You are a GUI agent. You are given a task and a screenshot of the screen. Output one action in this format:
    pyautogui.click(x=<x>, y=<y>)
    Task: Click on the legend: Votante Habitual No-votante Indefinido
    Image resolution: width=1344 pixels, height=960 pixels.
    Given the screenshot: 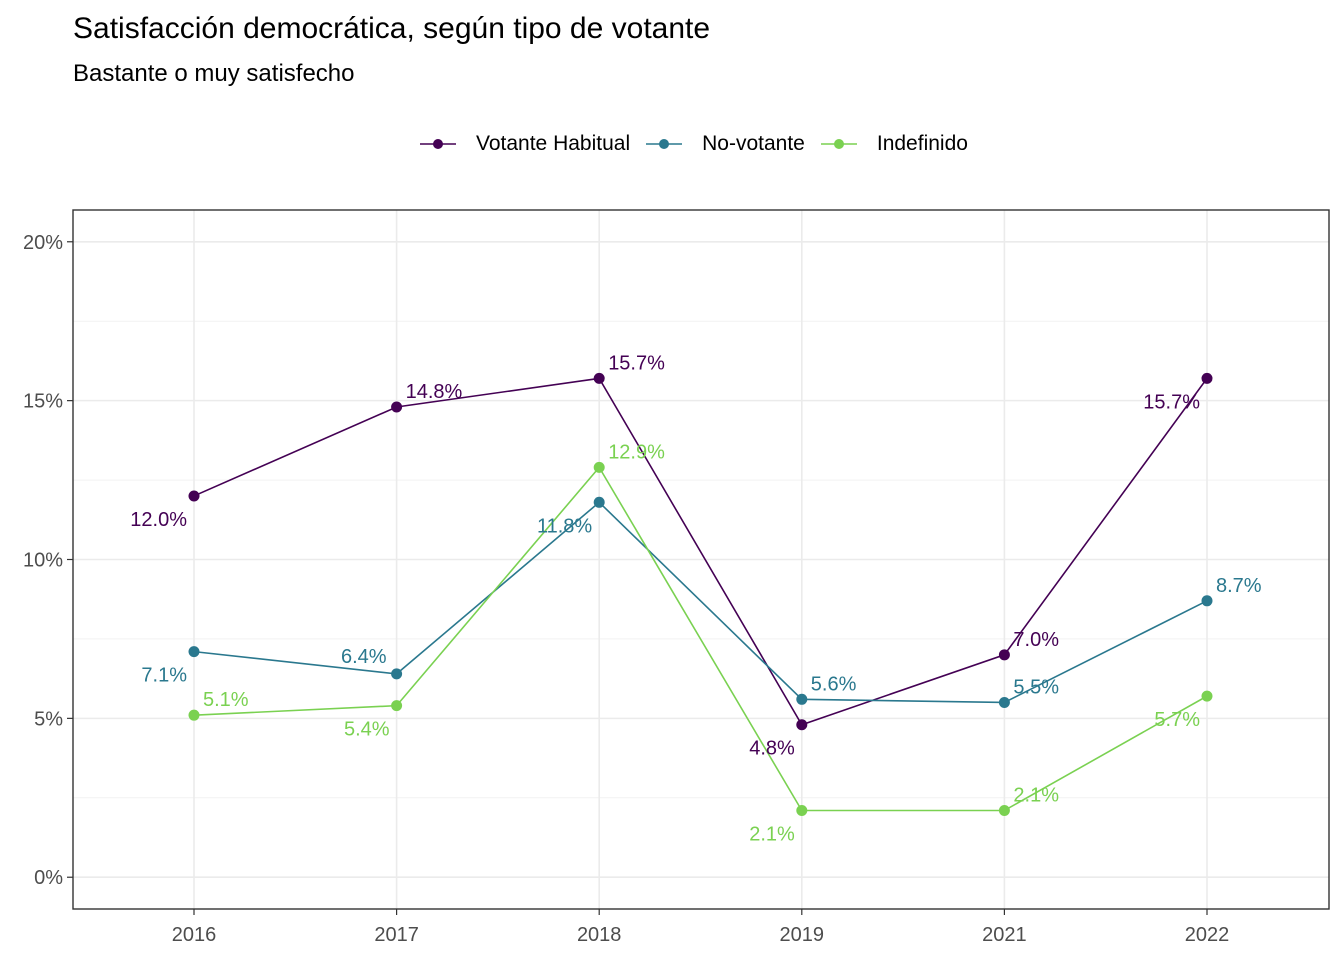 What is the action you would take?
    pyautogui.click(x=700, y=144)
    